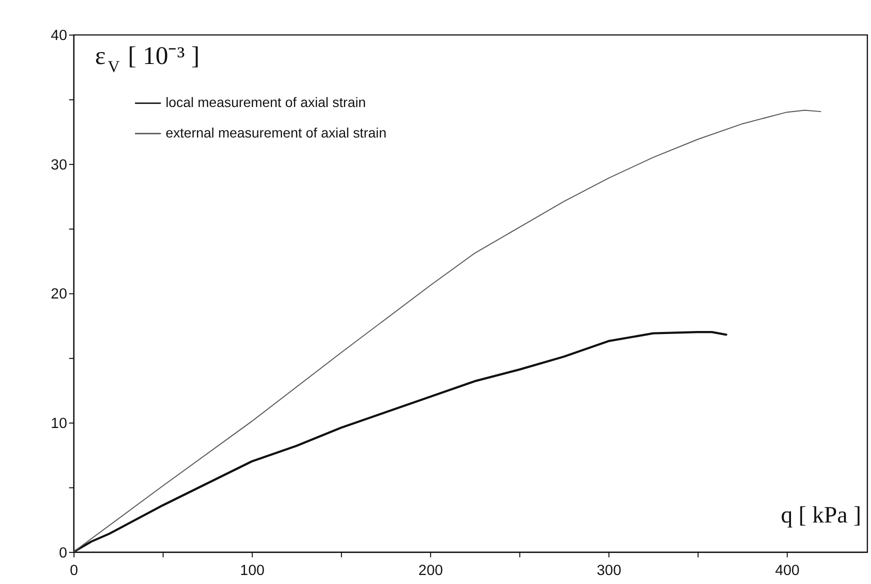  What do you see at coordinates (787, 570) in the screenshot?
I see `x-tick-label: 400` at bounding box center [787, 570].